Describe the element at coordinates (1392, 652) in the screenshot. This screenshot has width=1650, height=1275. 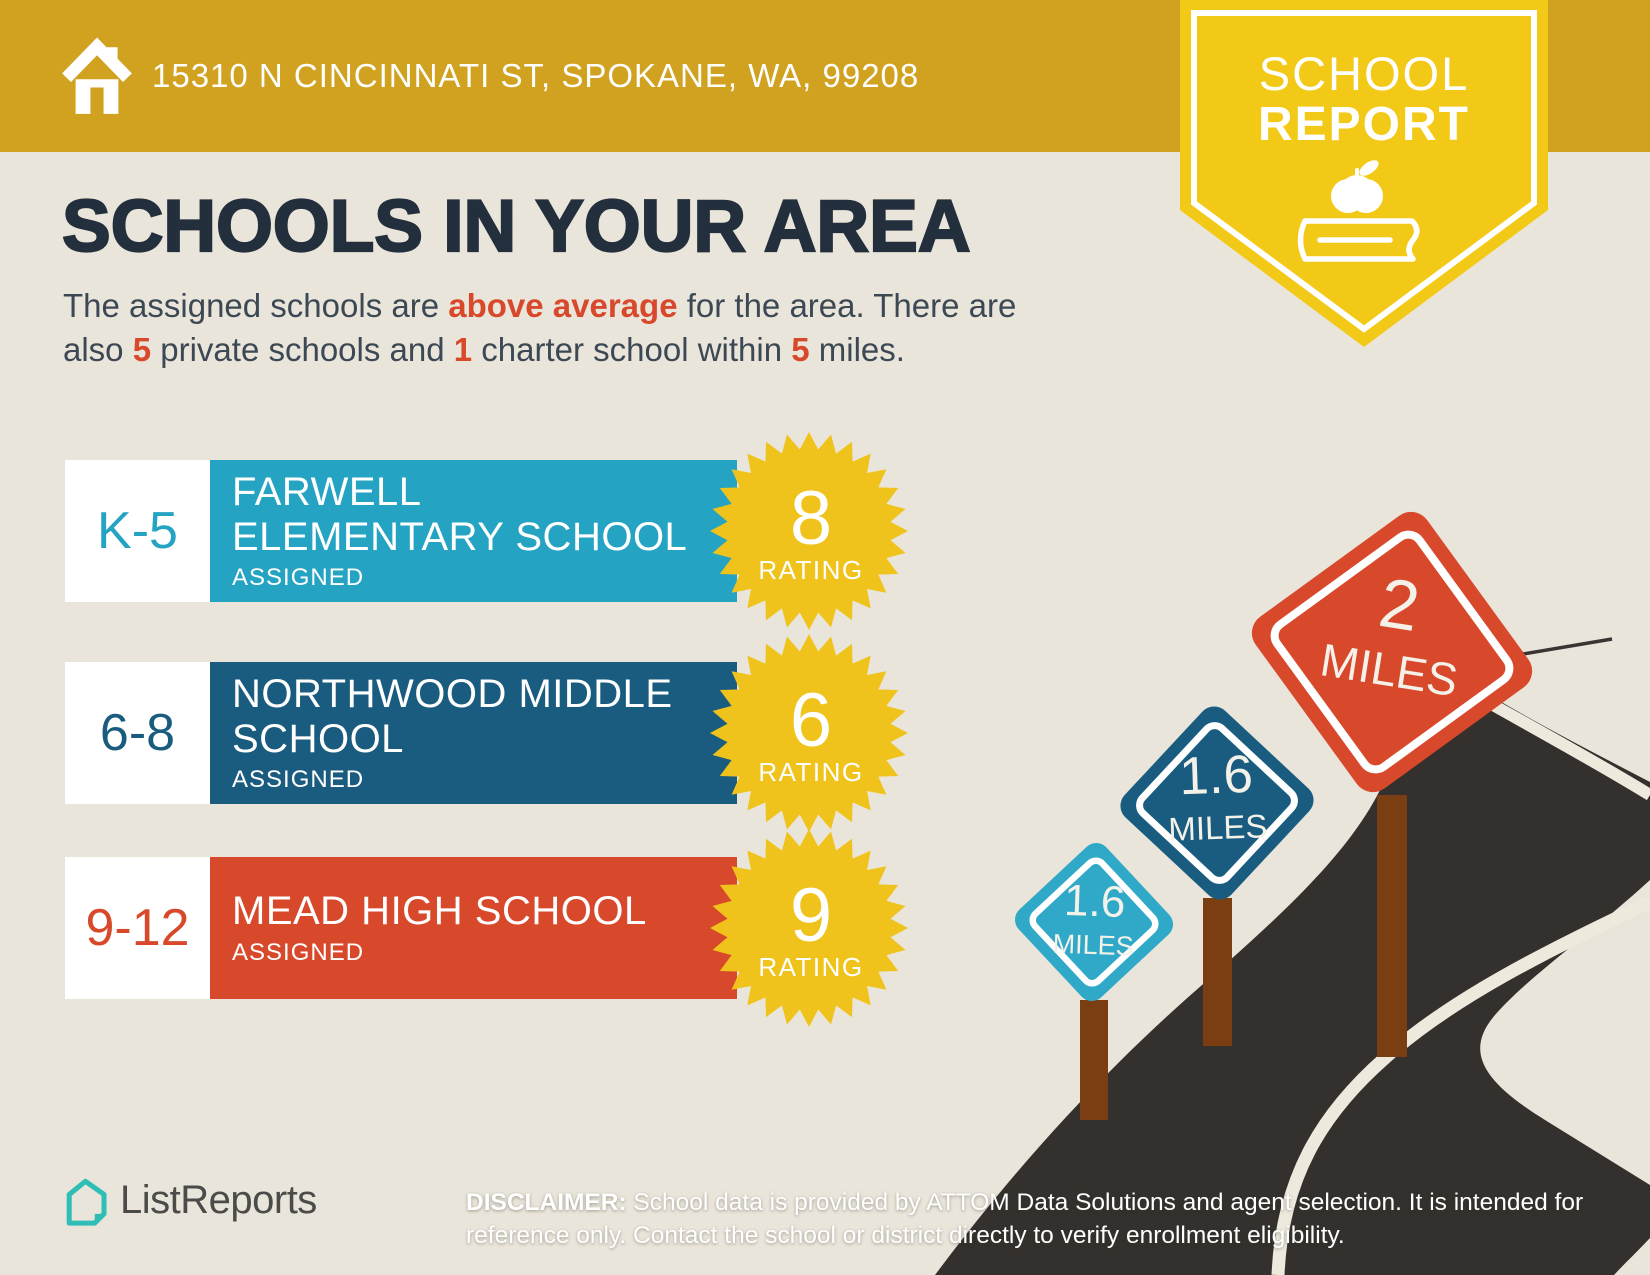
I see `distance-sign-high: 2 MILES` at that location.